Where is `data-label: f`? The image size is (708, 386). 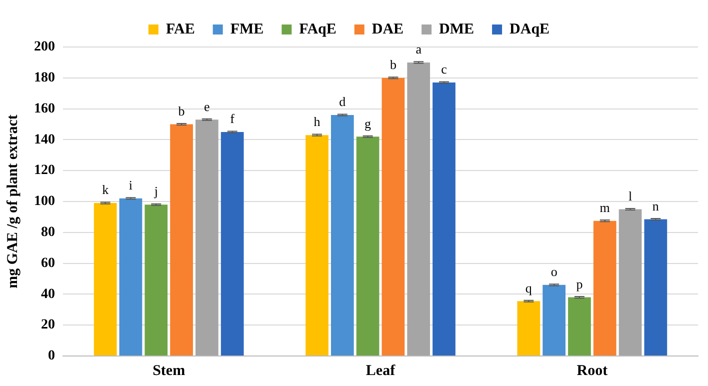
data-label: f is located at coordinates (233, 118).